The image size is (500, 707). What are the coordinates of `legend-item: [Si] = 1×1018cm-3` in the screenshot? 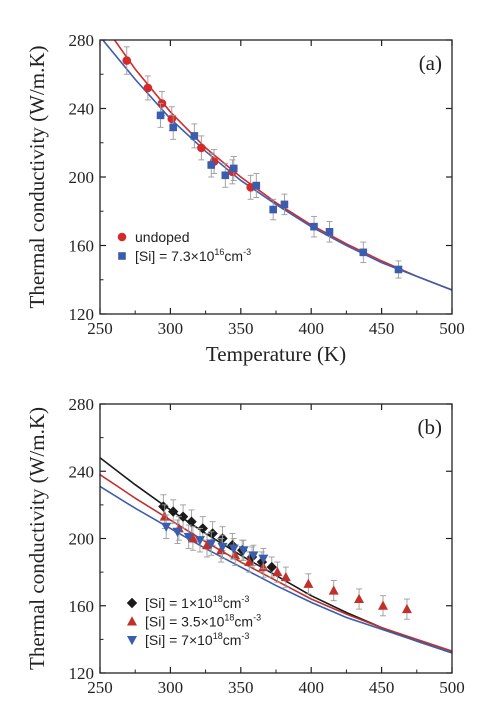 It's located at (187, 602).